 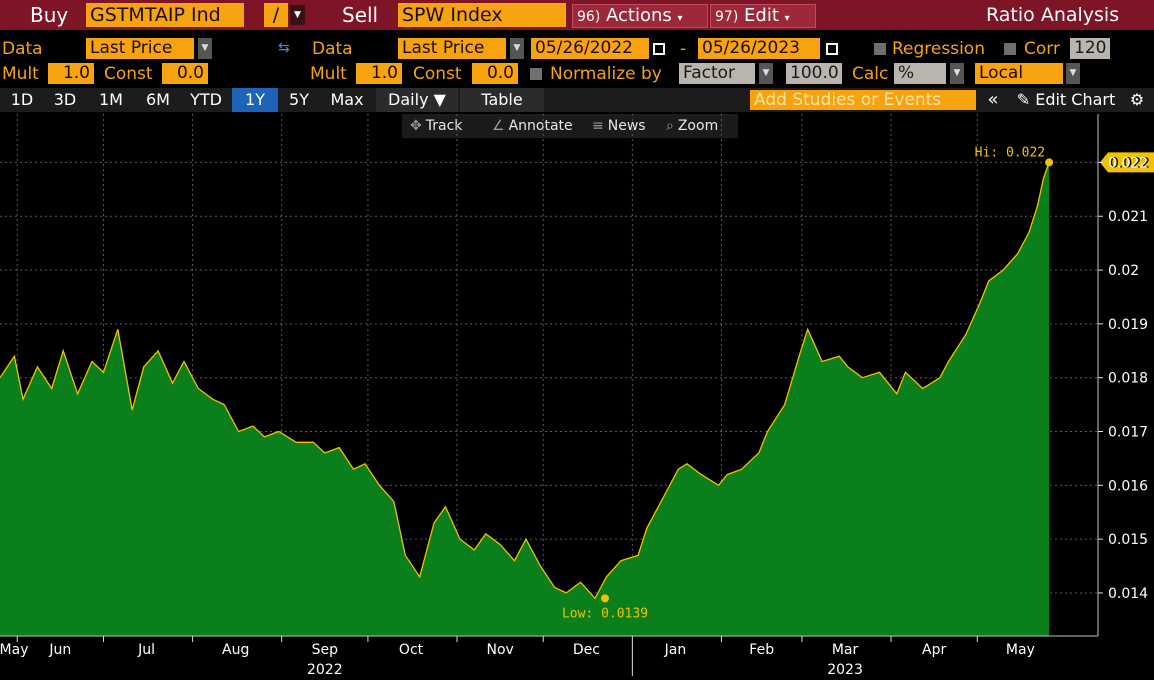 I want to click on y-tick-label: 0.016, so click(x=1128, y=486).